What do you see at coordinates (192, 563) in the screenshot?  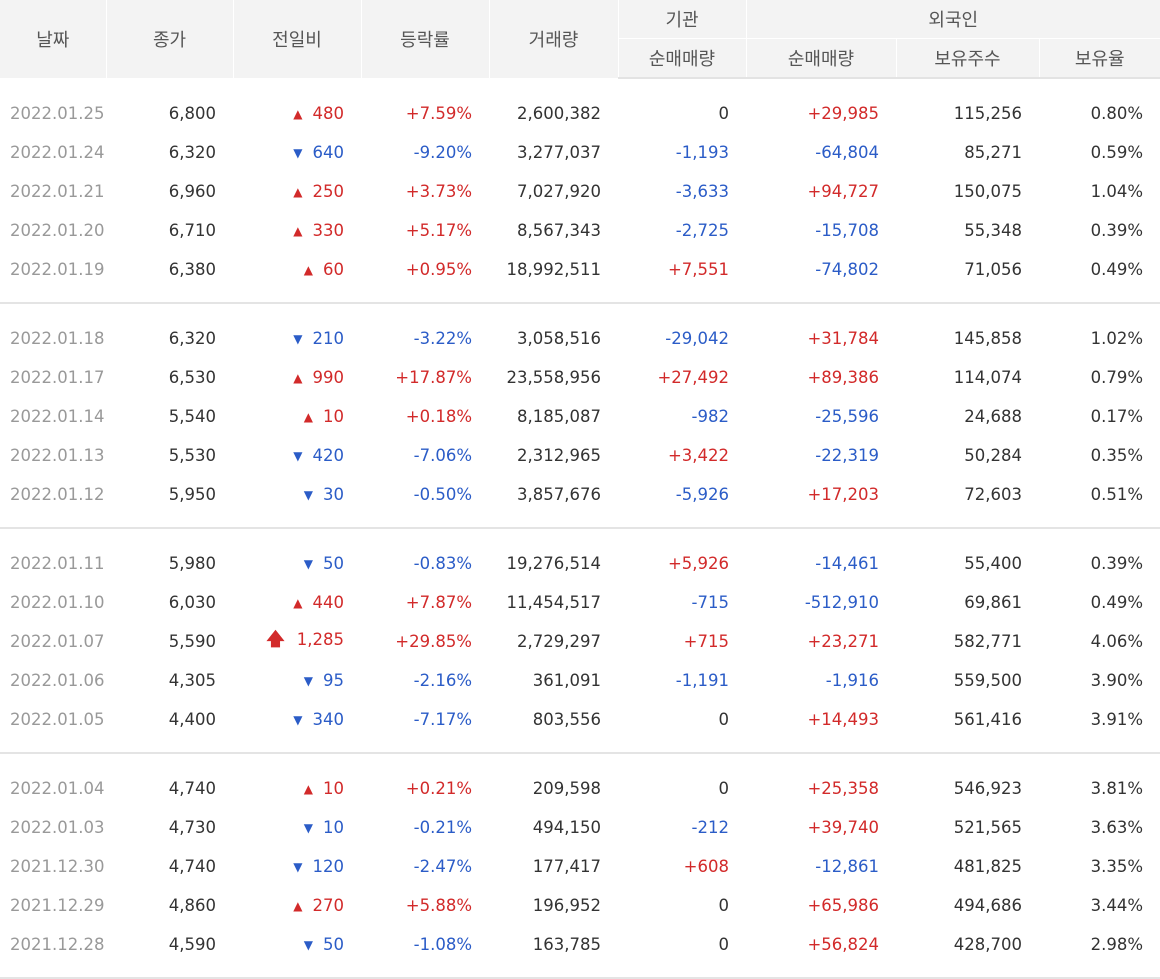 I see `cell-close: 5,980` at bounding box center [192, 563].